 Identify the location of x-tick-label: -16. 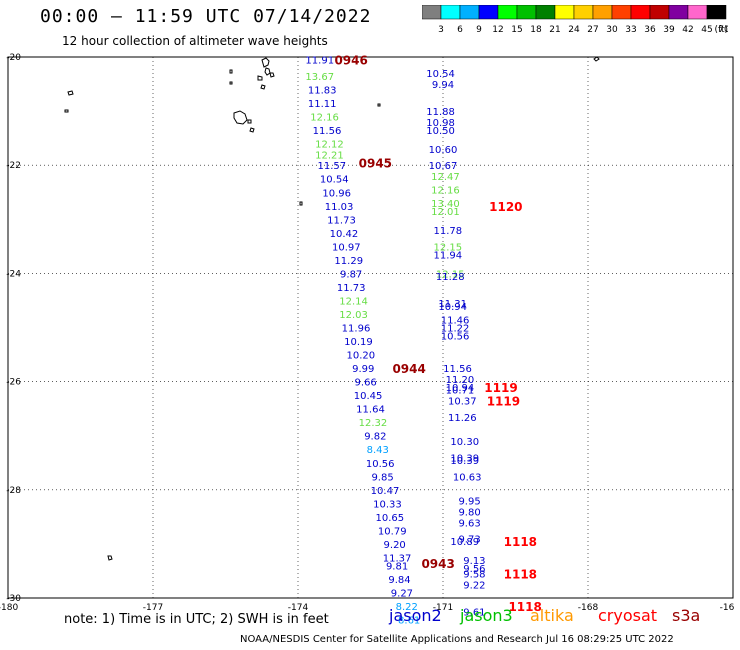
(727, 608).